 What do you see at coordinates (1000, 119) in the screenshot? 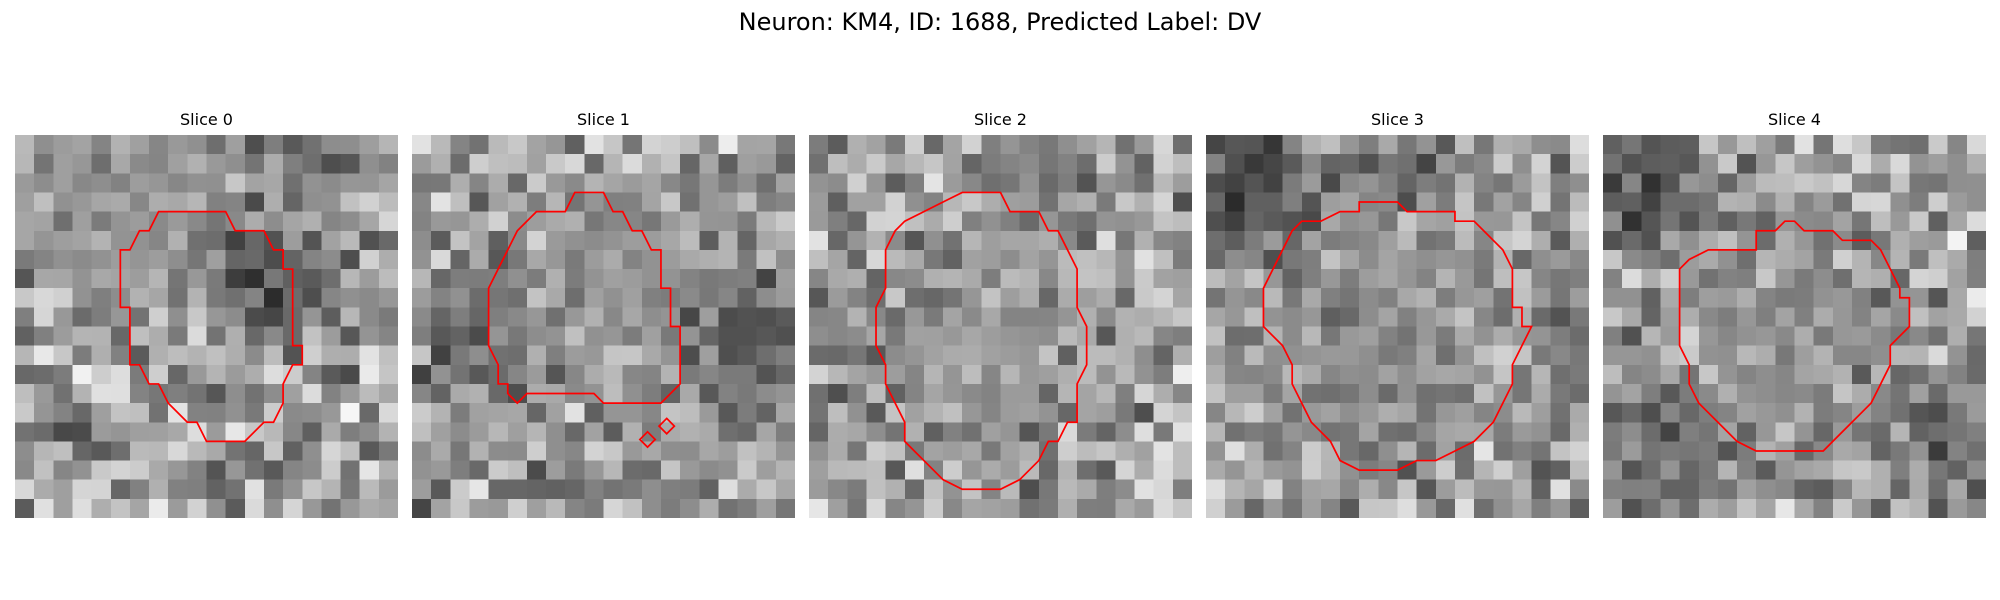
I see `slice-title-2: Slice 2` at bounding box center [1000, 119].